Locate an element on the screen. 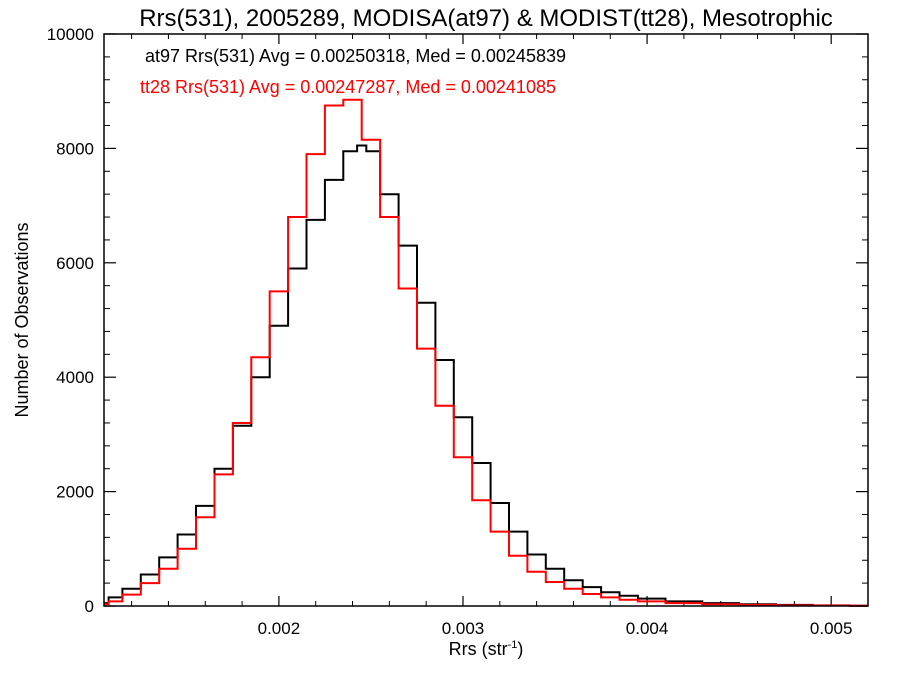  y-tick-label: 4000 is located at coordinates (75, 377).